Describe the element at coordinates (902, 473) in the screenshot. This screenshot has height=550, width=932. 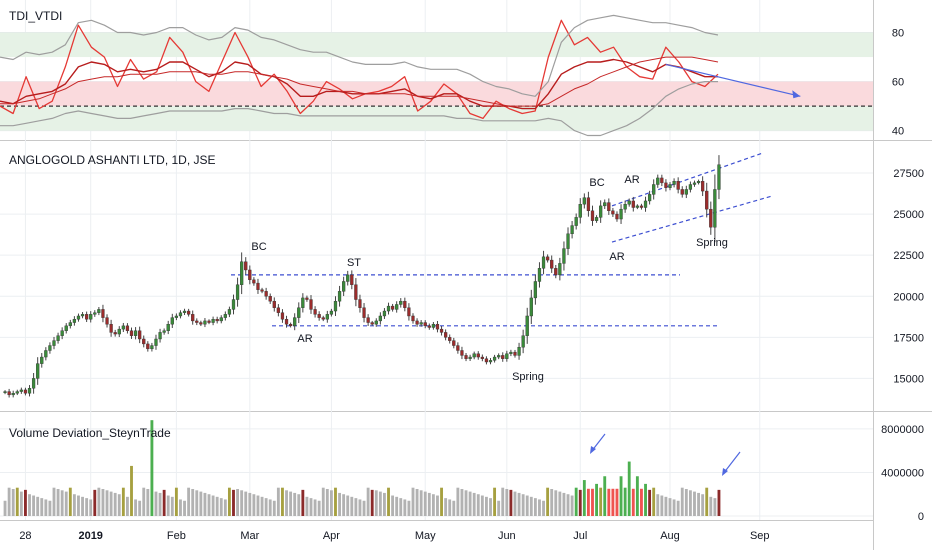
I see `volume-tick-label: 4000000` at that location.